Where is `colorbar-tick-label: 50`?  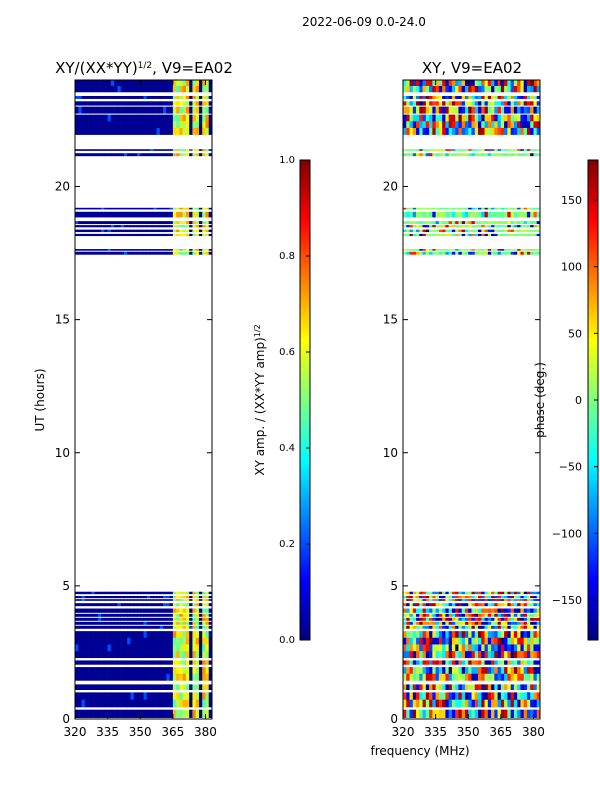 colorbar-tick-label: 50 is located at coordinates (575, 333).